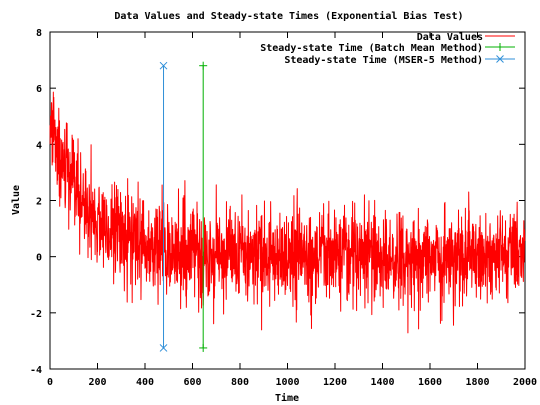 The width and height of the screenshot is (540, 405). Describe the element at coordinates (39, 145) in the screenshot. I see `y-tick-label: 4` at that location.